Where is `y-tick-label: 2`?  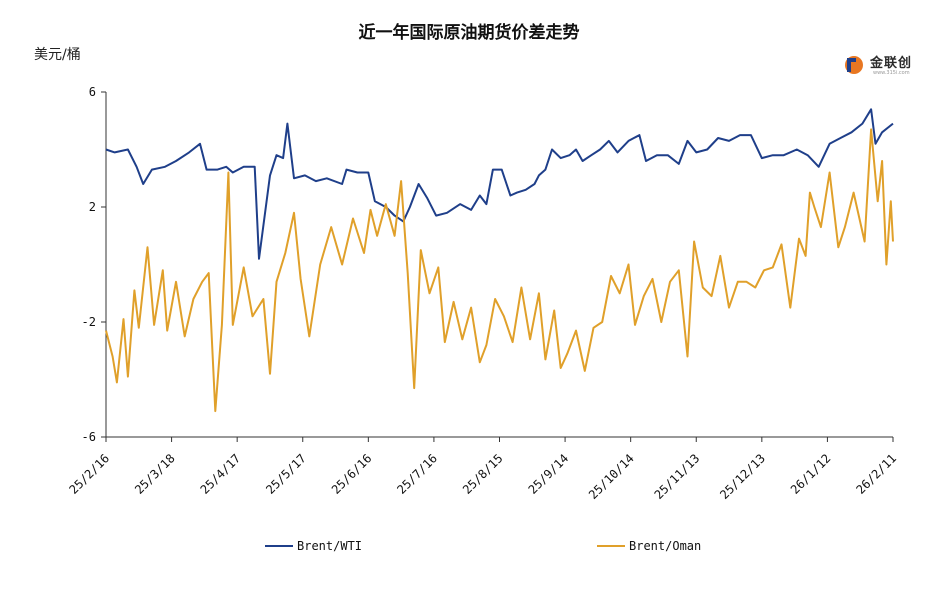 y-tick-label: 2 is located at coordinates (92, 207).